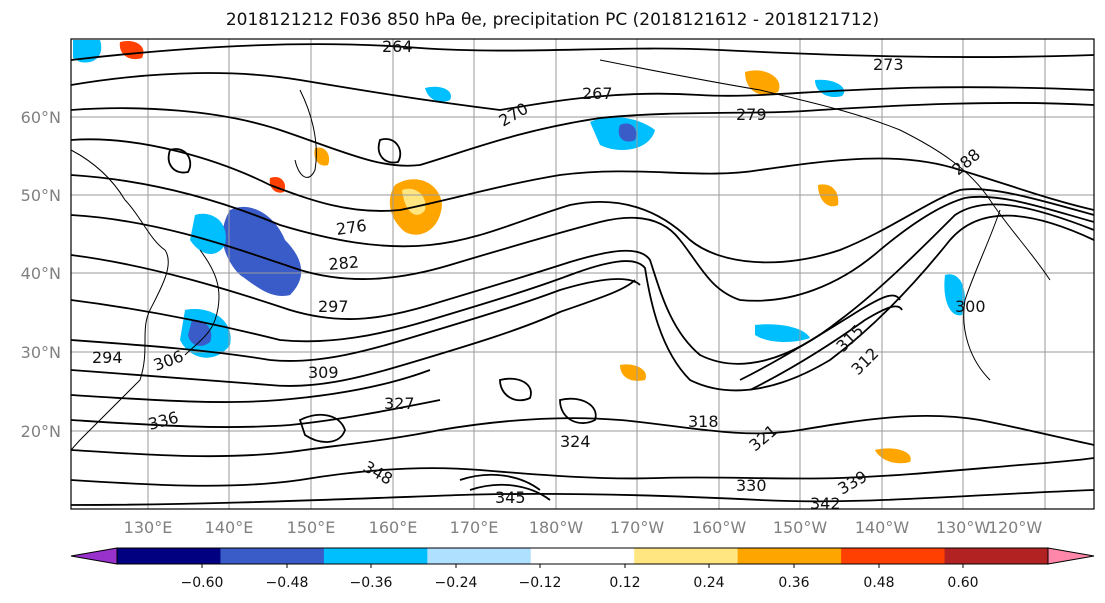  I want to click on contour-label: 342, so click(825, 503).